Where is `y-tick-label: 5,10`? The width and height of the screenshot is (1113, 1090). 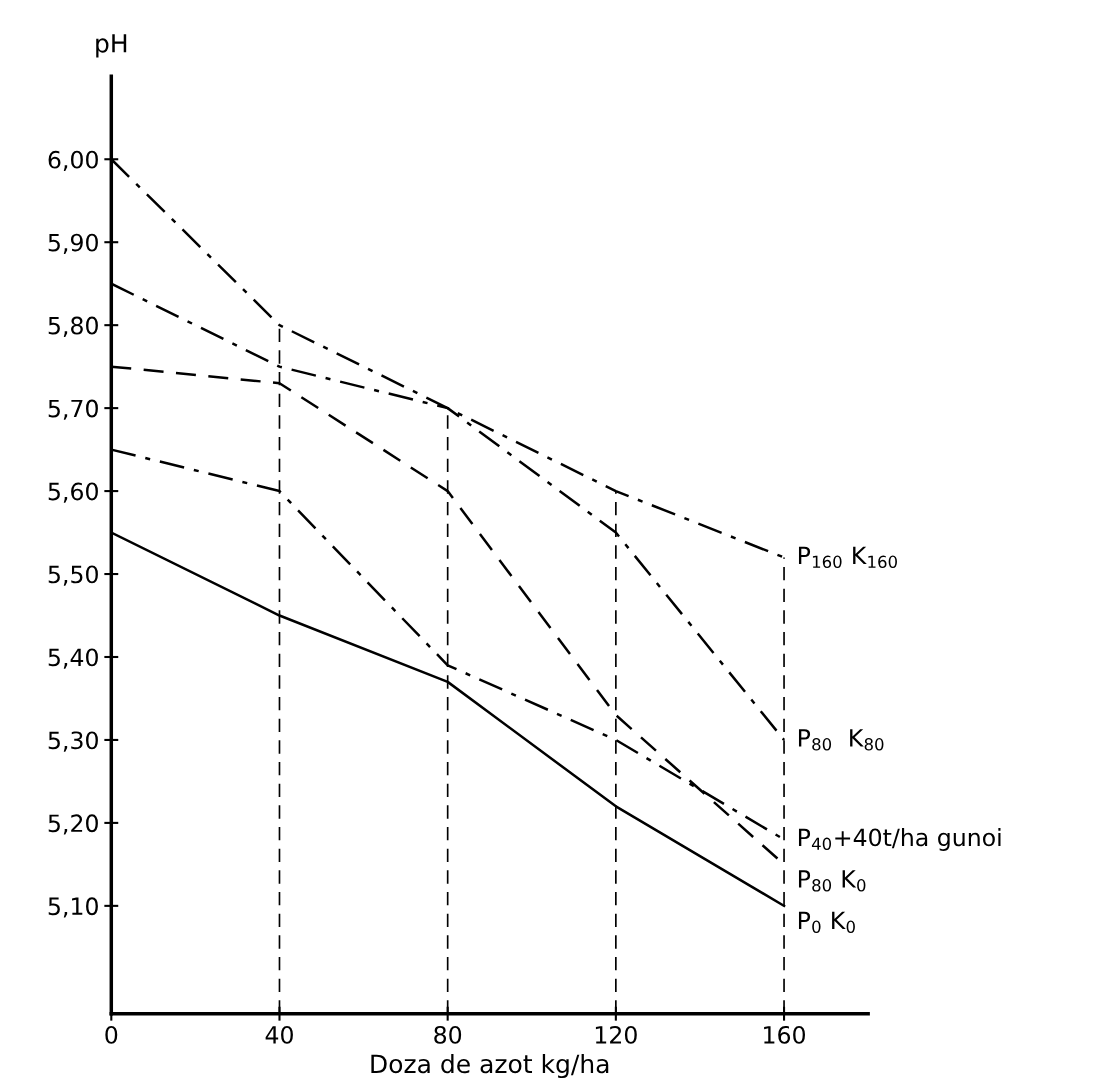
y-tick-label: 5,10 is located at coordinates (73, 907).